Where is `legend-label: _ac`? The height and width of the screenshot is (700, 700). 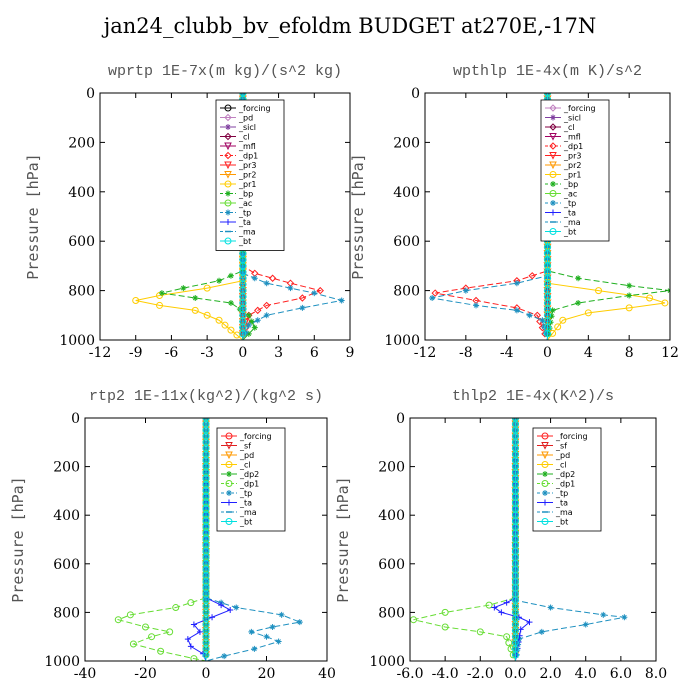
legend-label: _ac is located at coordinates (245, 203).